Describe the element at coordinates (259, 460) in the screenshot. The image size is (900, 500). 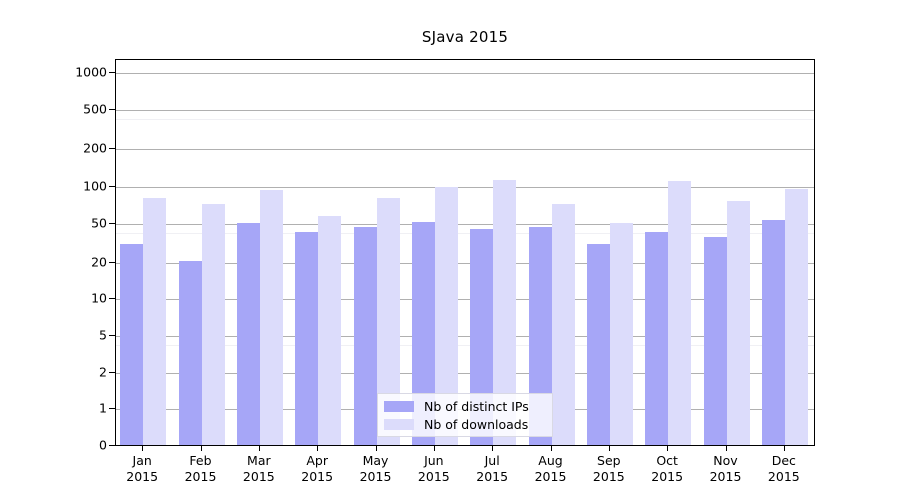
I see `x-axis-tick-label-month: Mar` at that location.